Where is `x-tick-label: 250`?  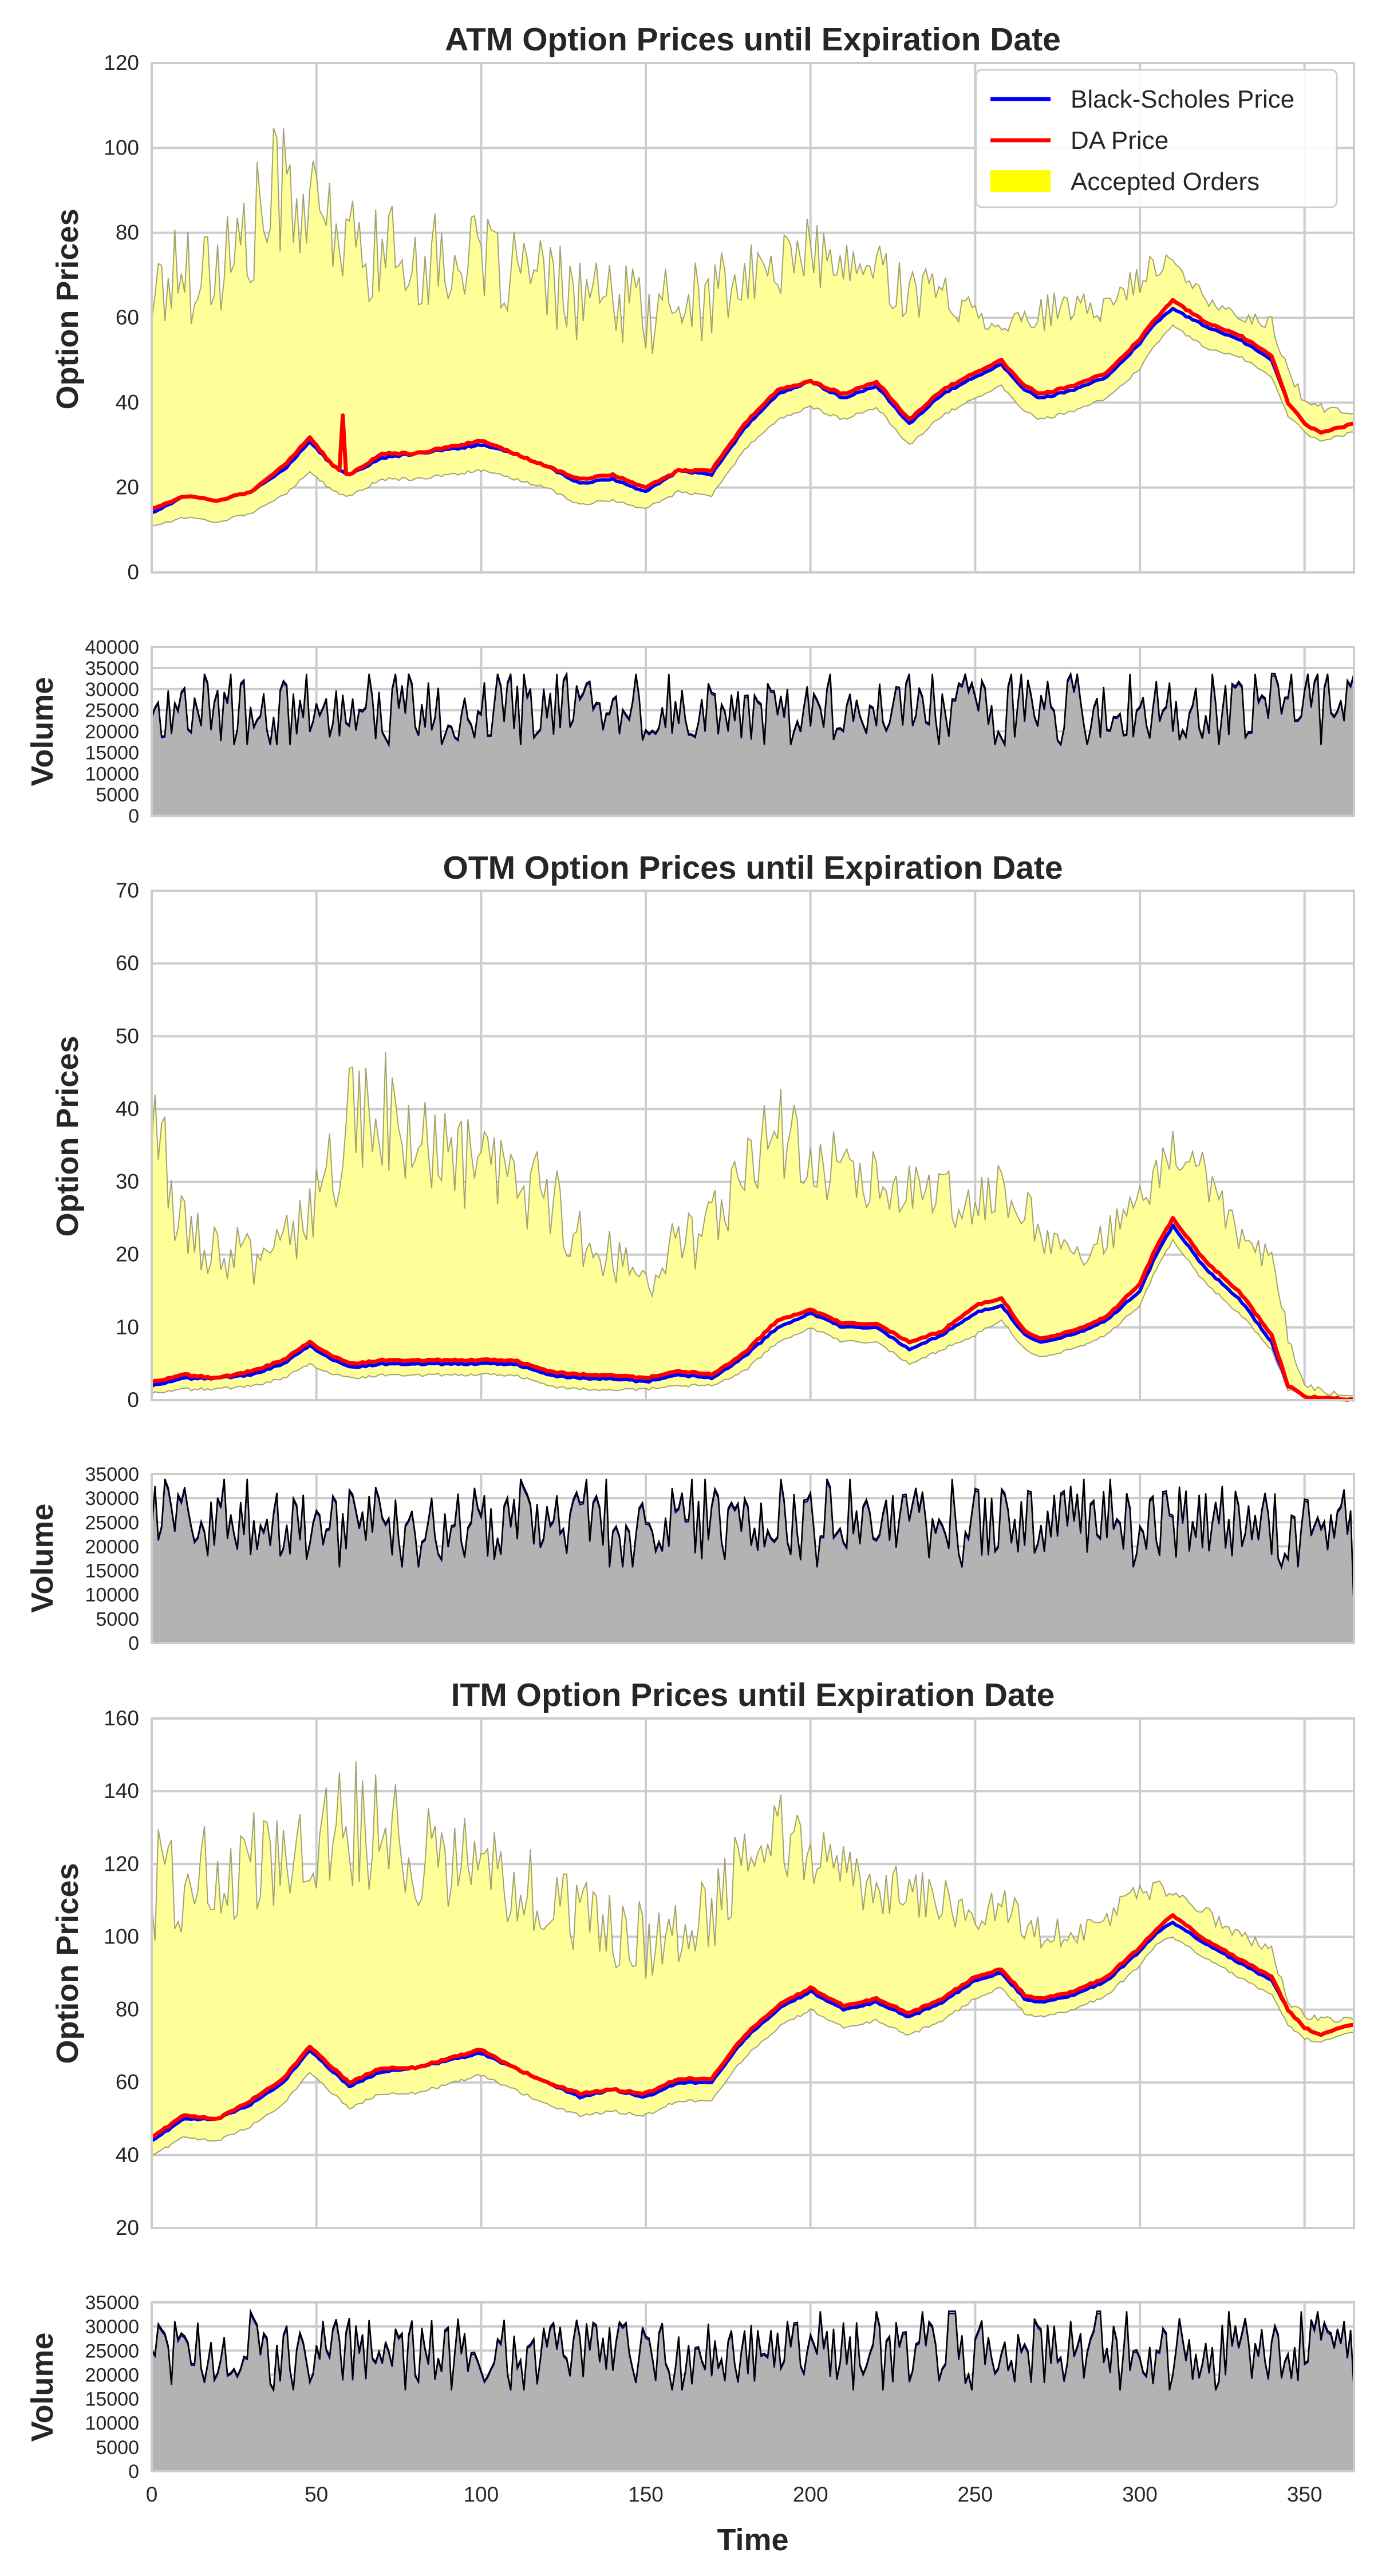 x-tick-label: 250 is located at coordinates (975, 2494).